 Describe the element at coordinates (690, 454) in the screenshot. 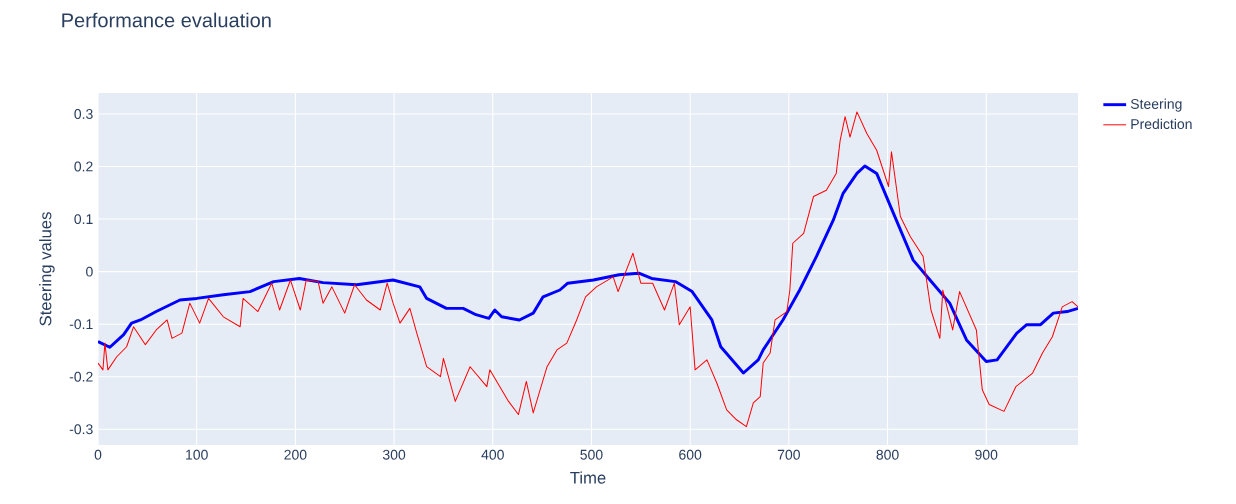

I see `x-tick-label: 600` at that location.